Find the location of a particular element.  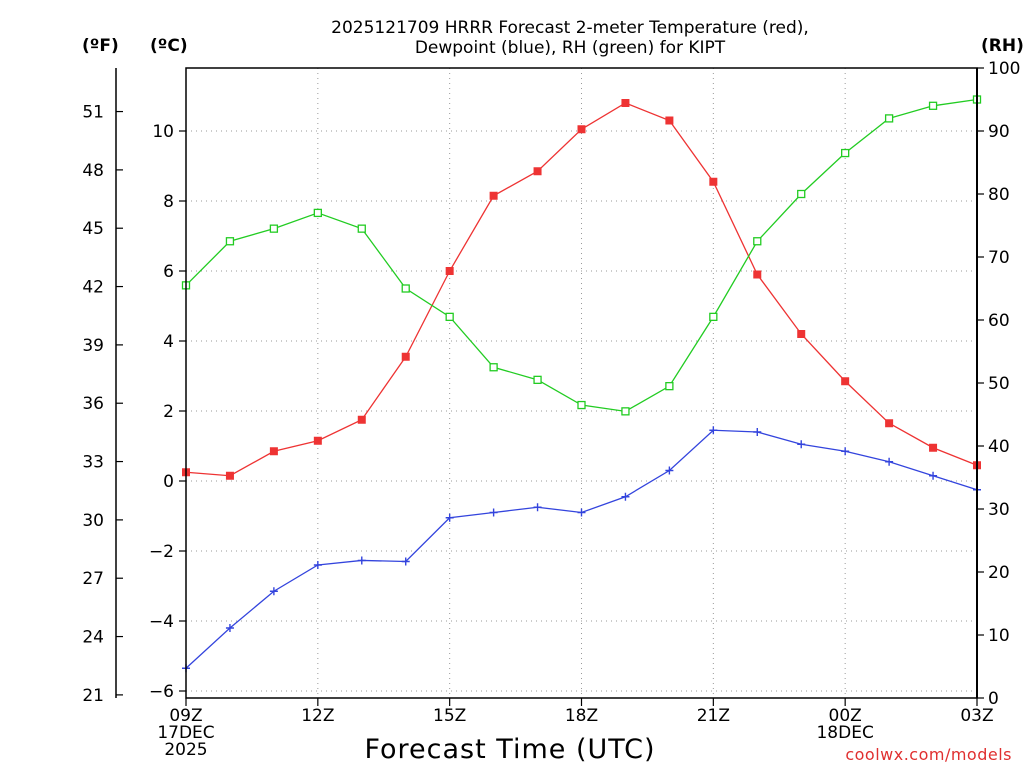

tick-label-f: 27 is located at coordinates (93, 579).